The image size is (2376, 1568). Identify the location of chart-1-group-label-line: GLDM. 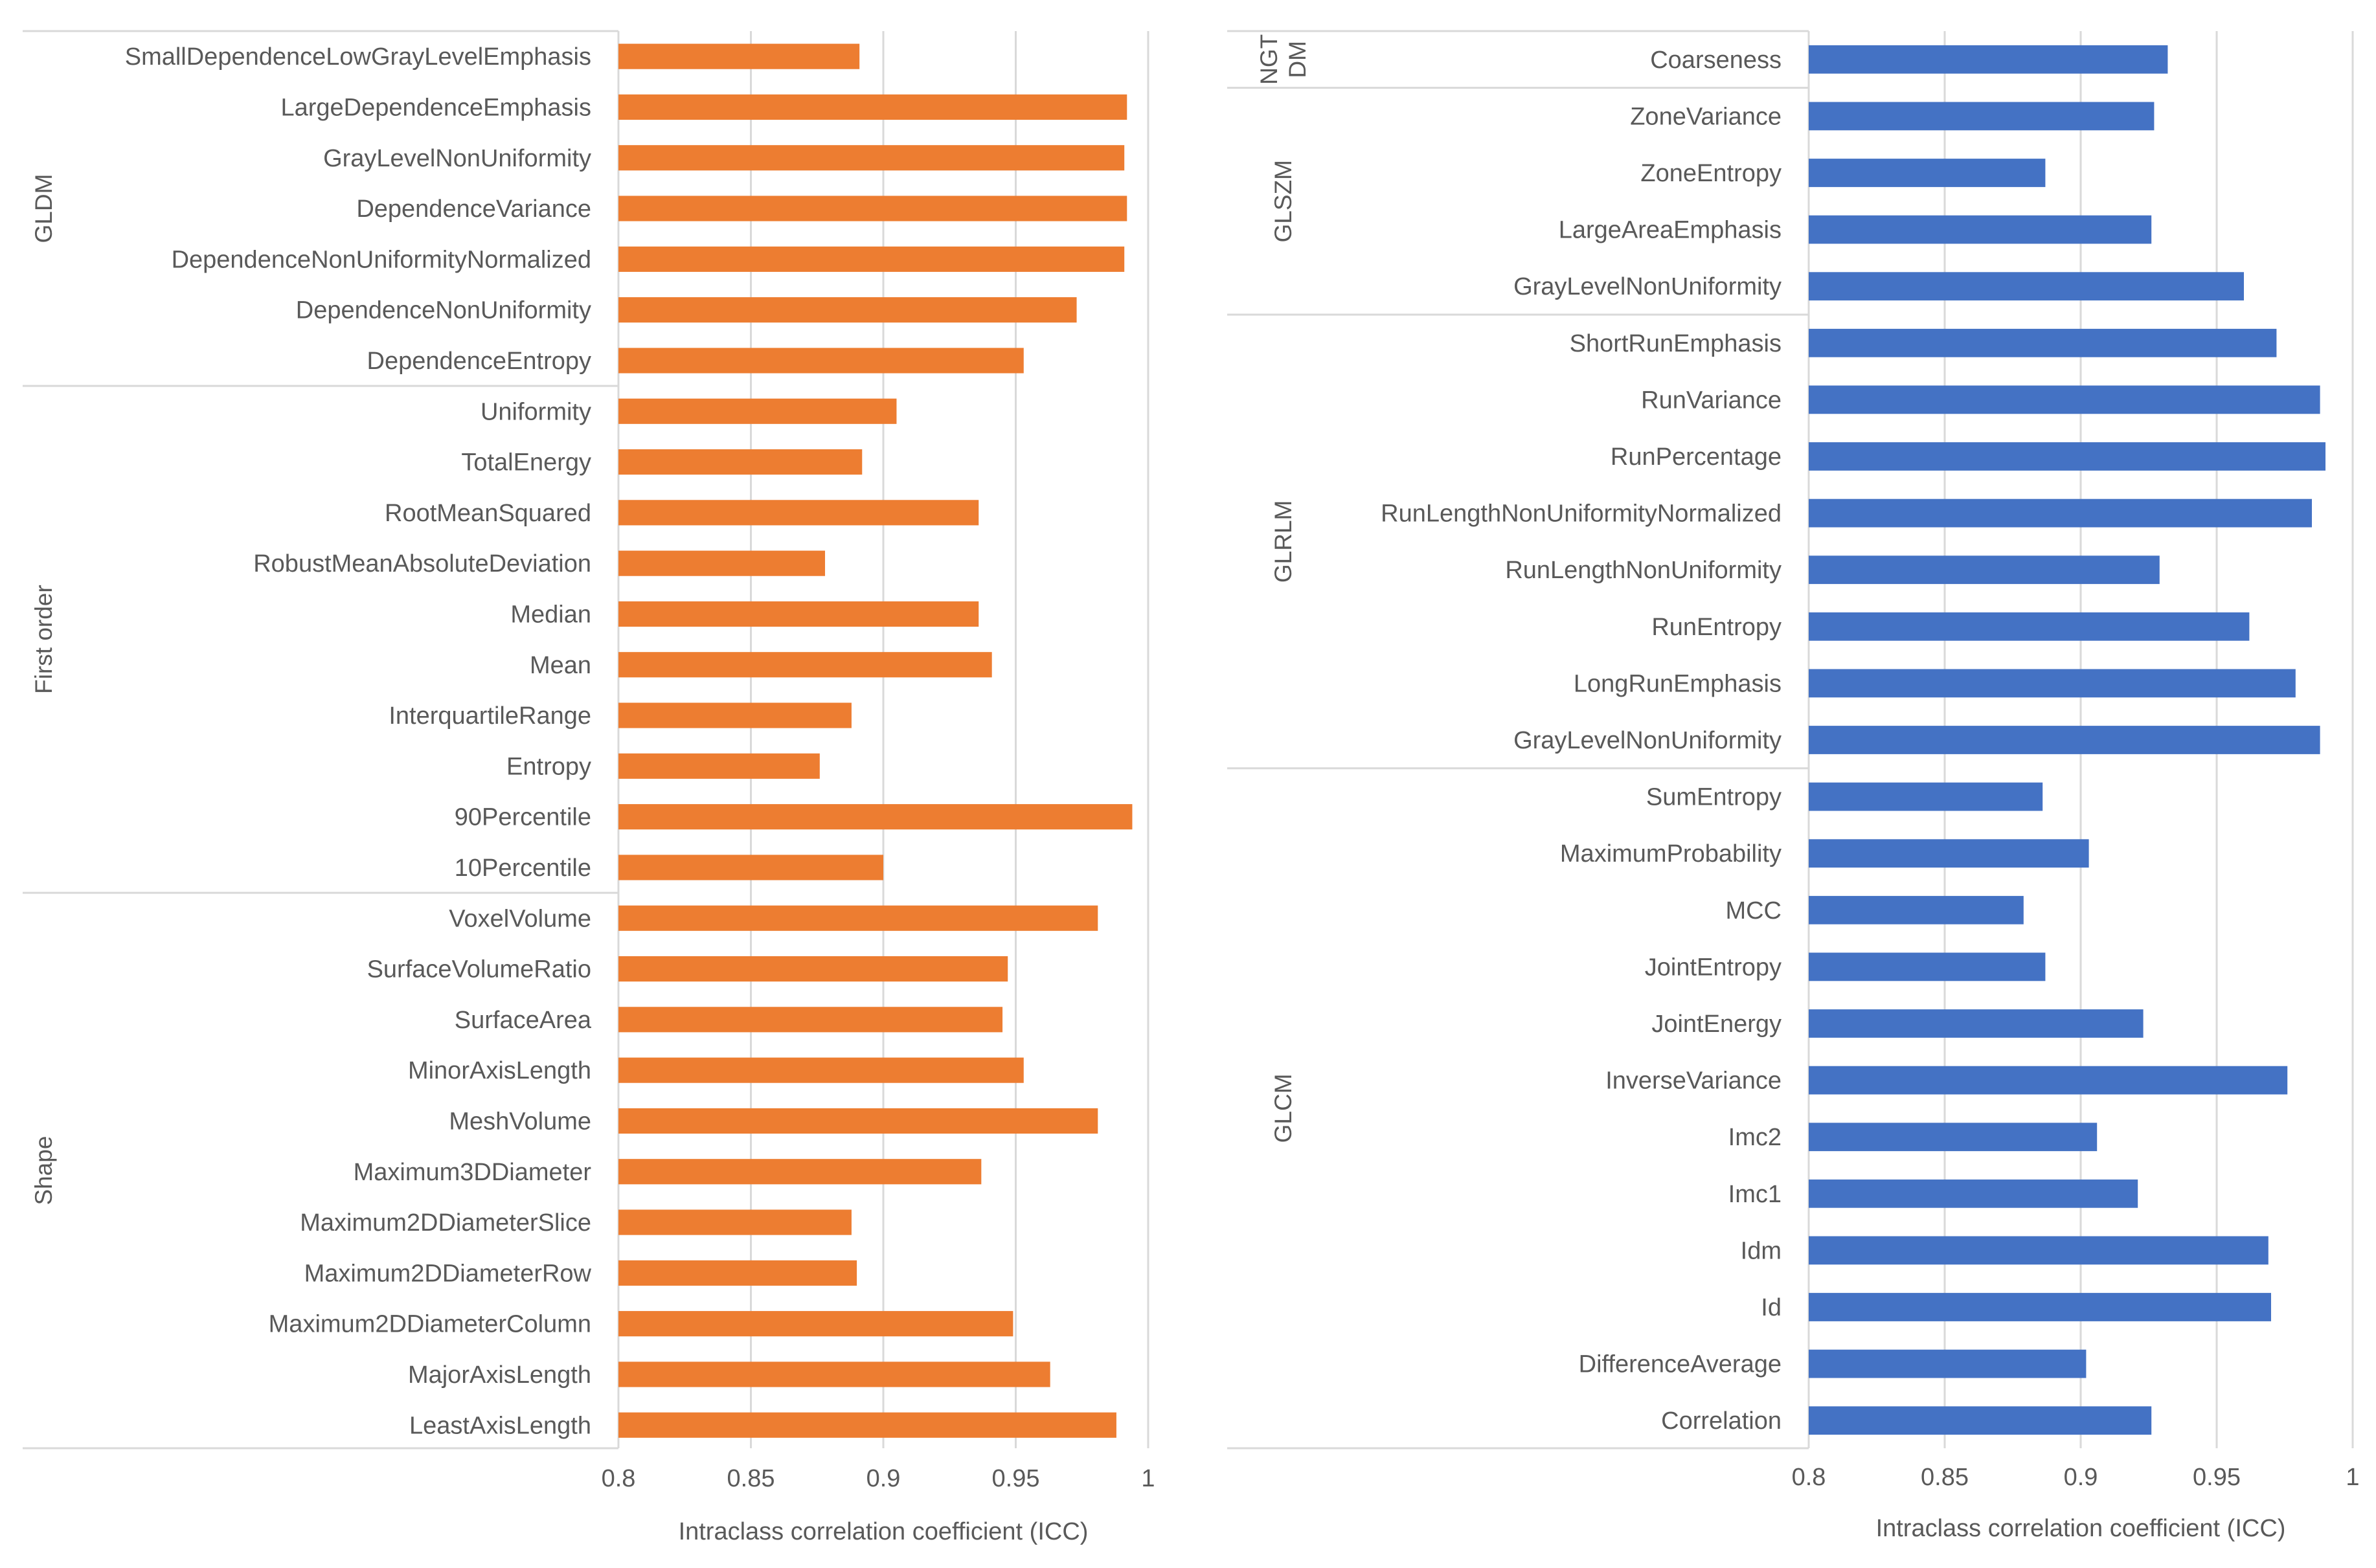
(43, 208).